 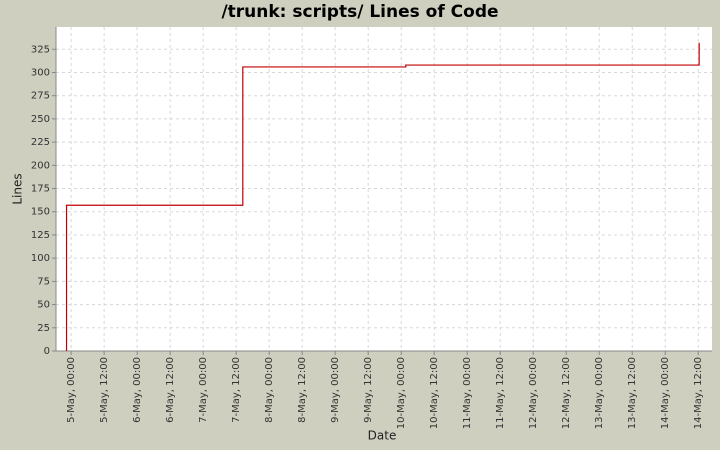 What do you see at coordinates (104, 390) in the screenshot?
I see `x-tick-label: 5-May, 12:00` at bounding box center [104, 390].